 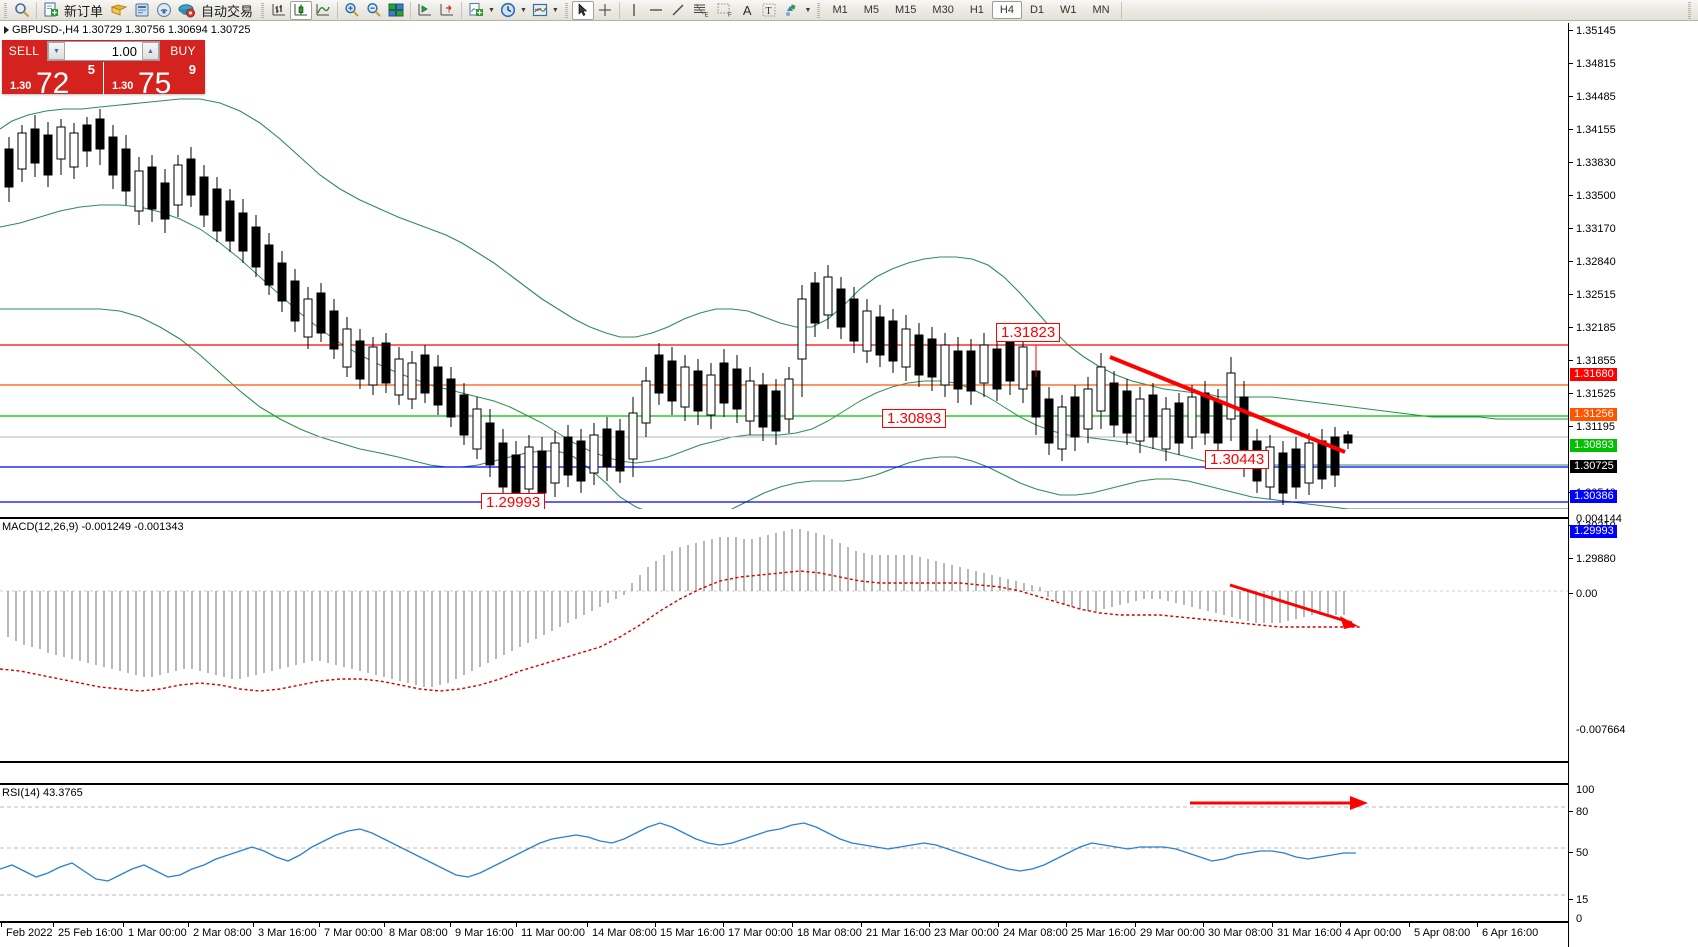 I want to click on toolbar-overflow-grip, so click(x=1691, y=10).